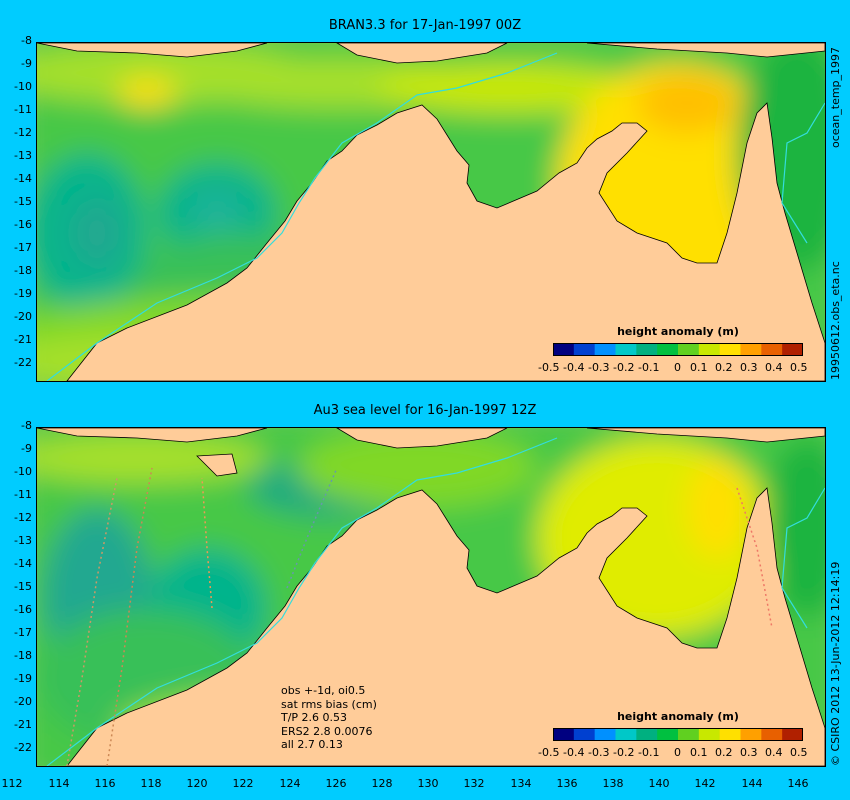 This screenshot has height=800, width=850. I want to click on x-tick: 114, so click(59, 783).